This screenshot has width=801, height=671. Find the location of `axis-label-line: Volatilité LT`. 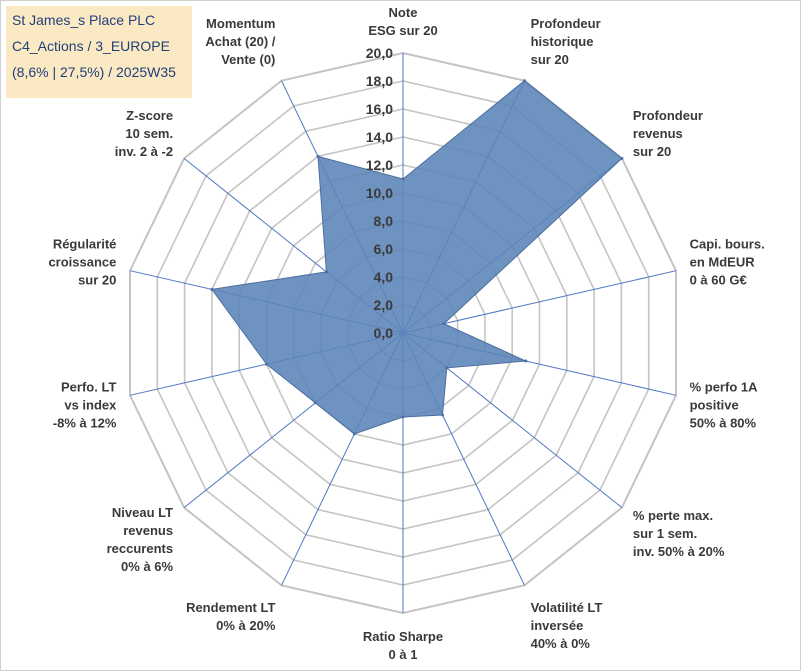

axis-label-line: Volatilité LT is located at coordinates (567, 607).